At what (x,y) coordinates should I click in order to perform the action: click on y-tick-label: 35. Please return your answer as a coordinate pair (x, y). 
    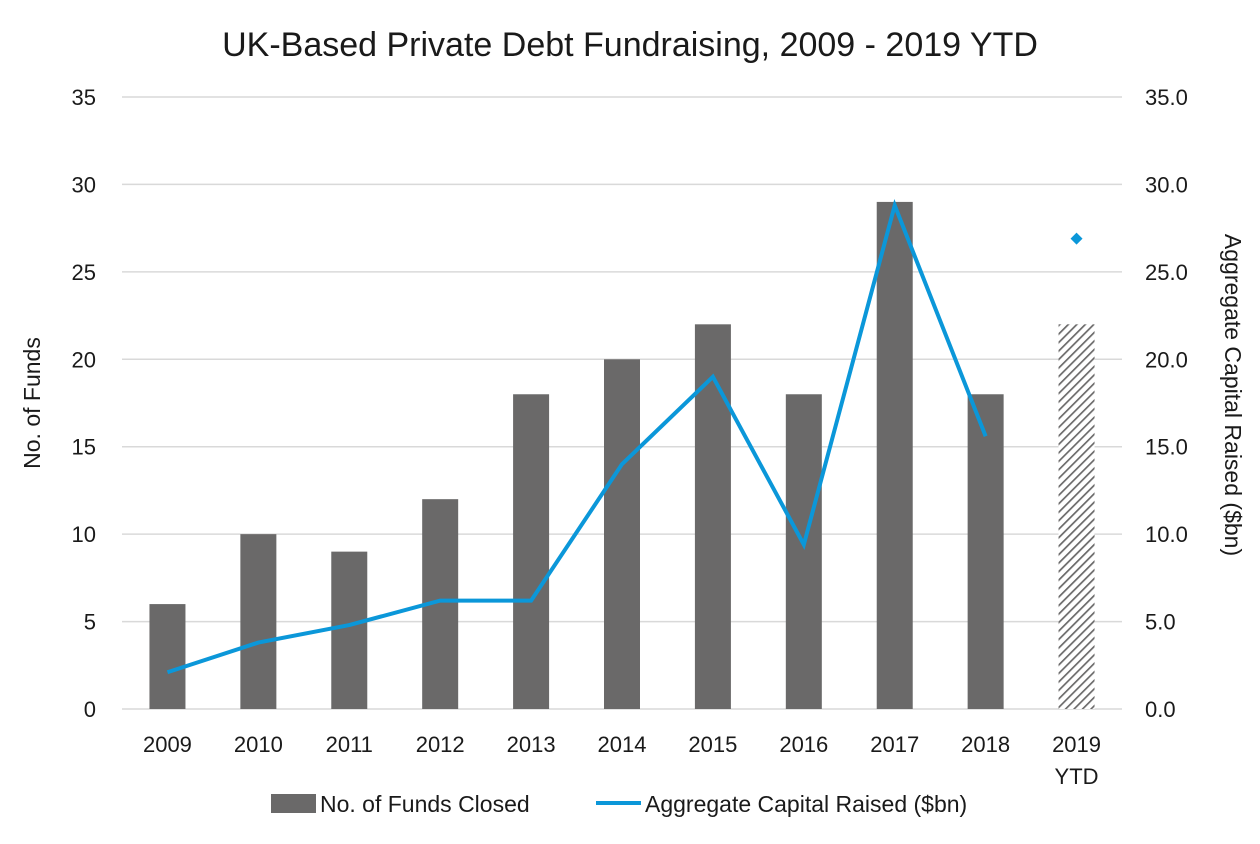
    Looking at the image, I should click on (84, 97).